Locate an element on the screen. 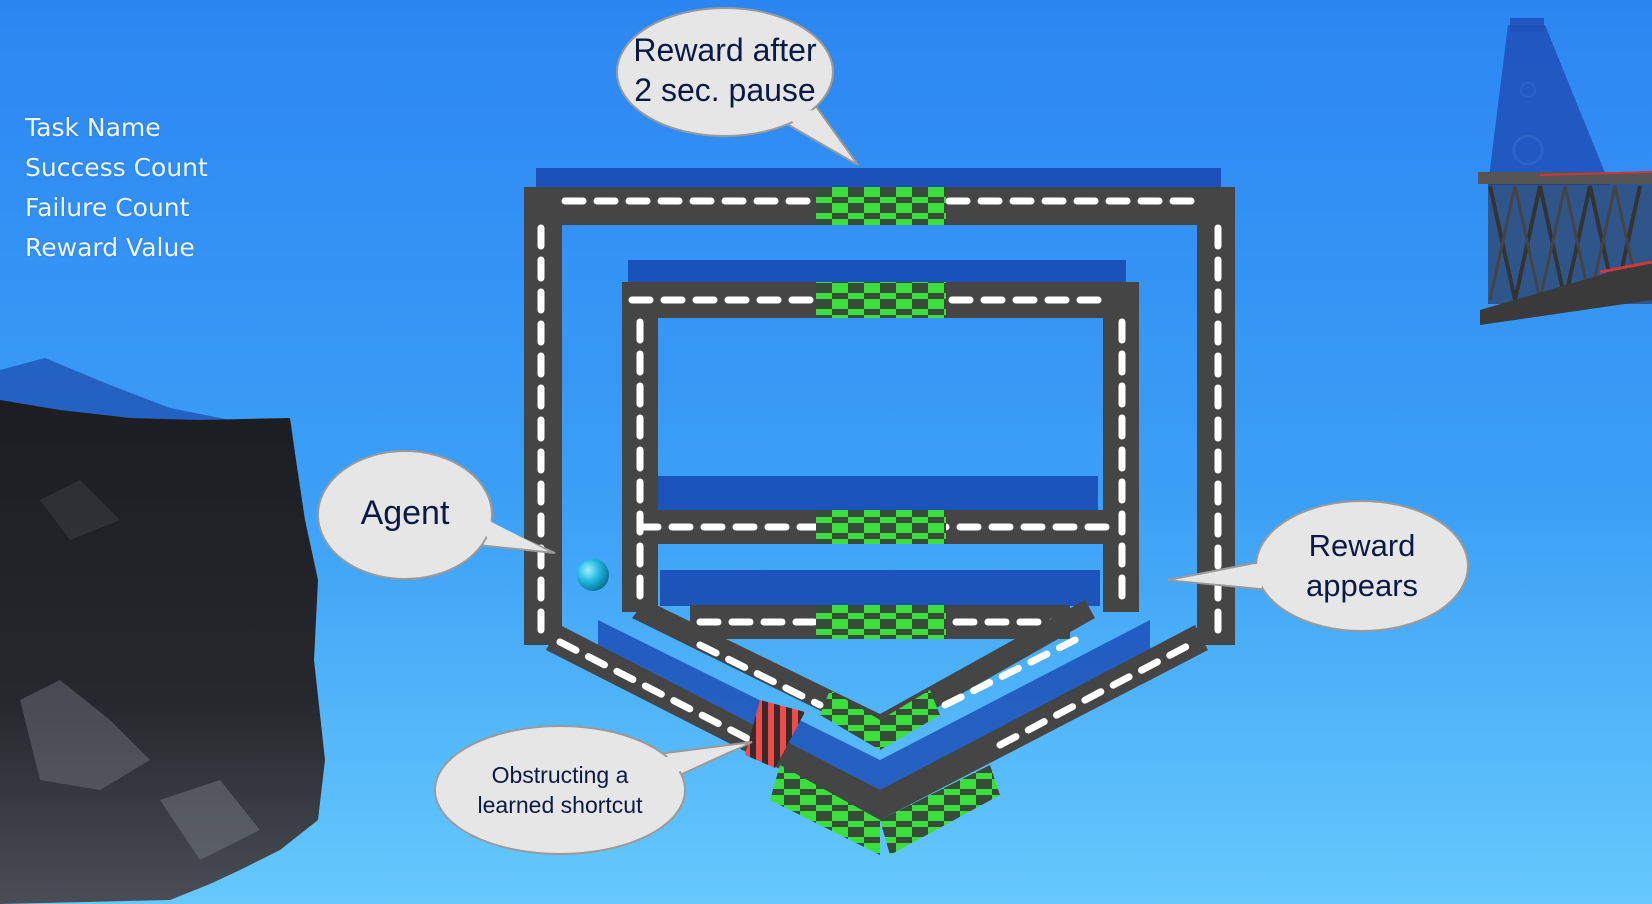 This screenshot has height=904, width=1652. bubble-agent is located at coordinates (436, 515).